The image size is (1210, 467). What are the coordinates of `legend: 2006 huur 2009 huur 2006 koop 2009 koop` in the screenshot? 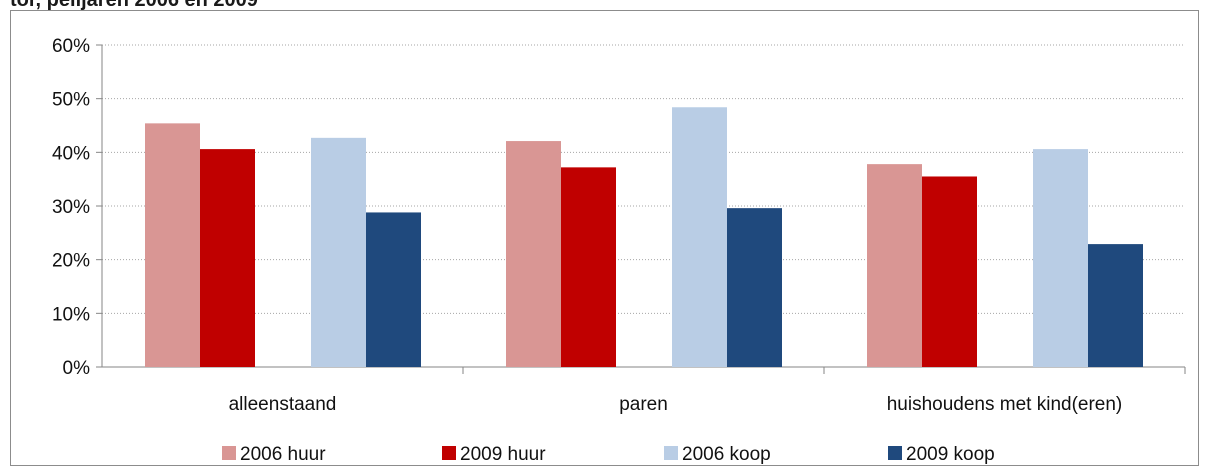 It's located at (608, 454).